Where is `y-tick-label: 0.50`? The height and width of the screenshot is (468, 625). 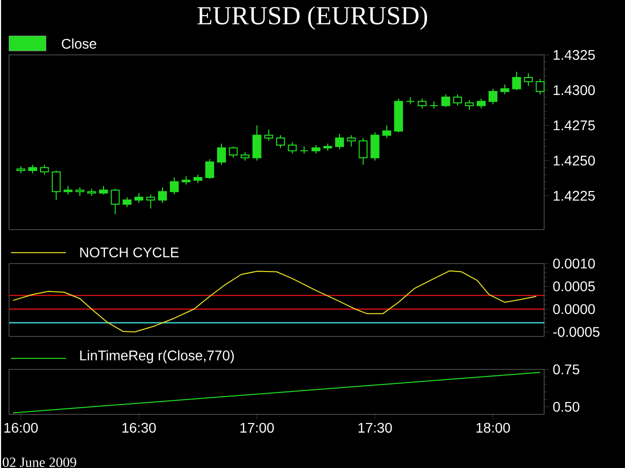
y-tick-label: 0.50 is located at coordinates (566, 407).